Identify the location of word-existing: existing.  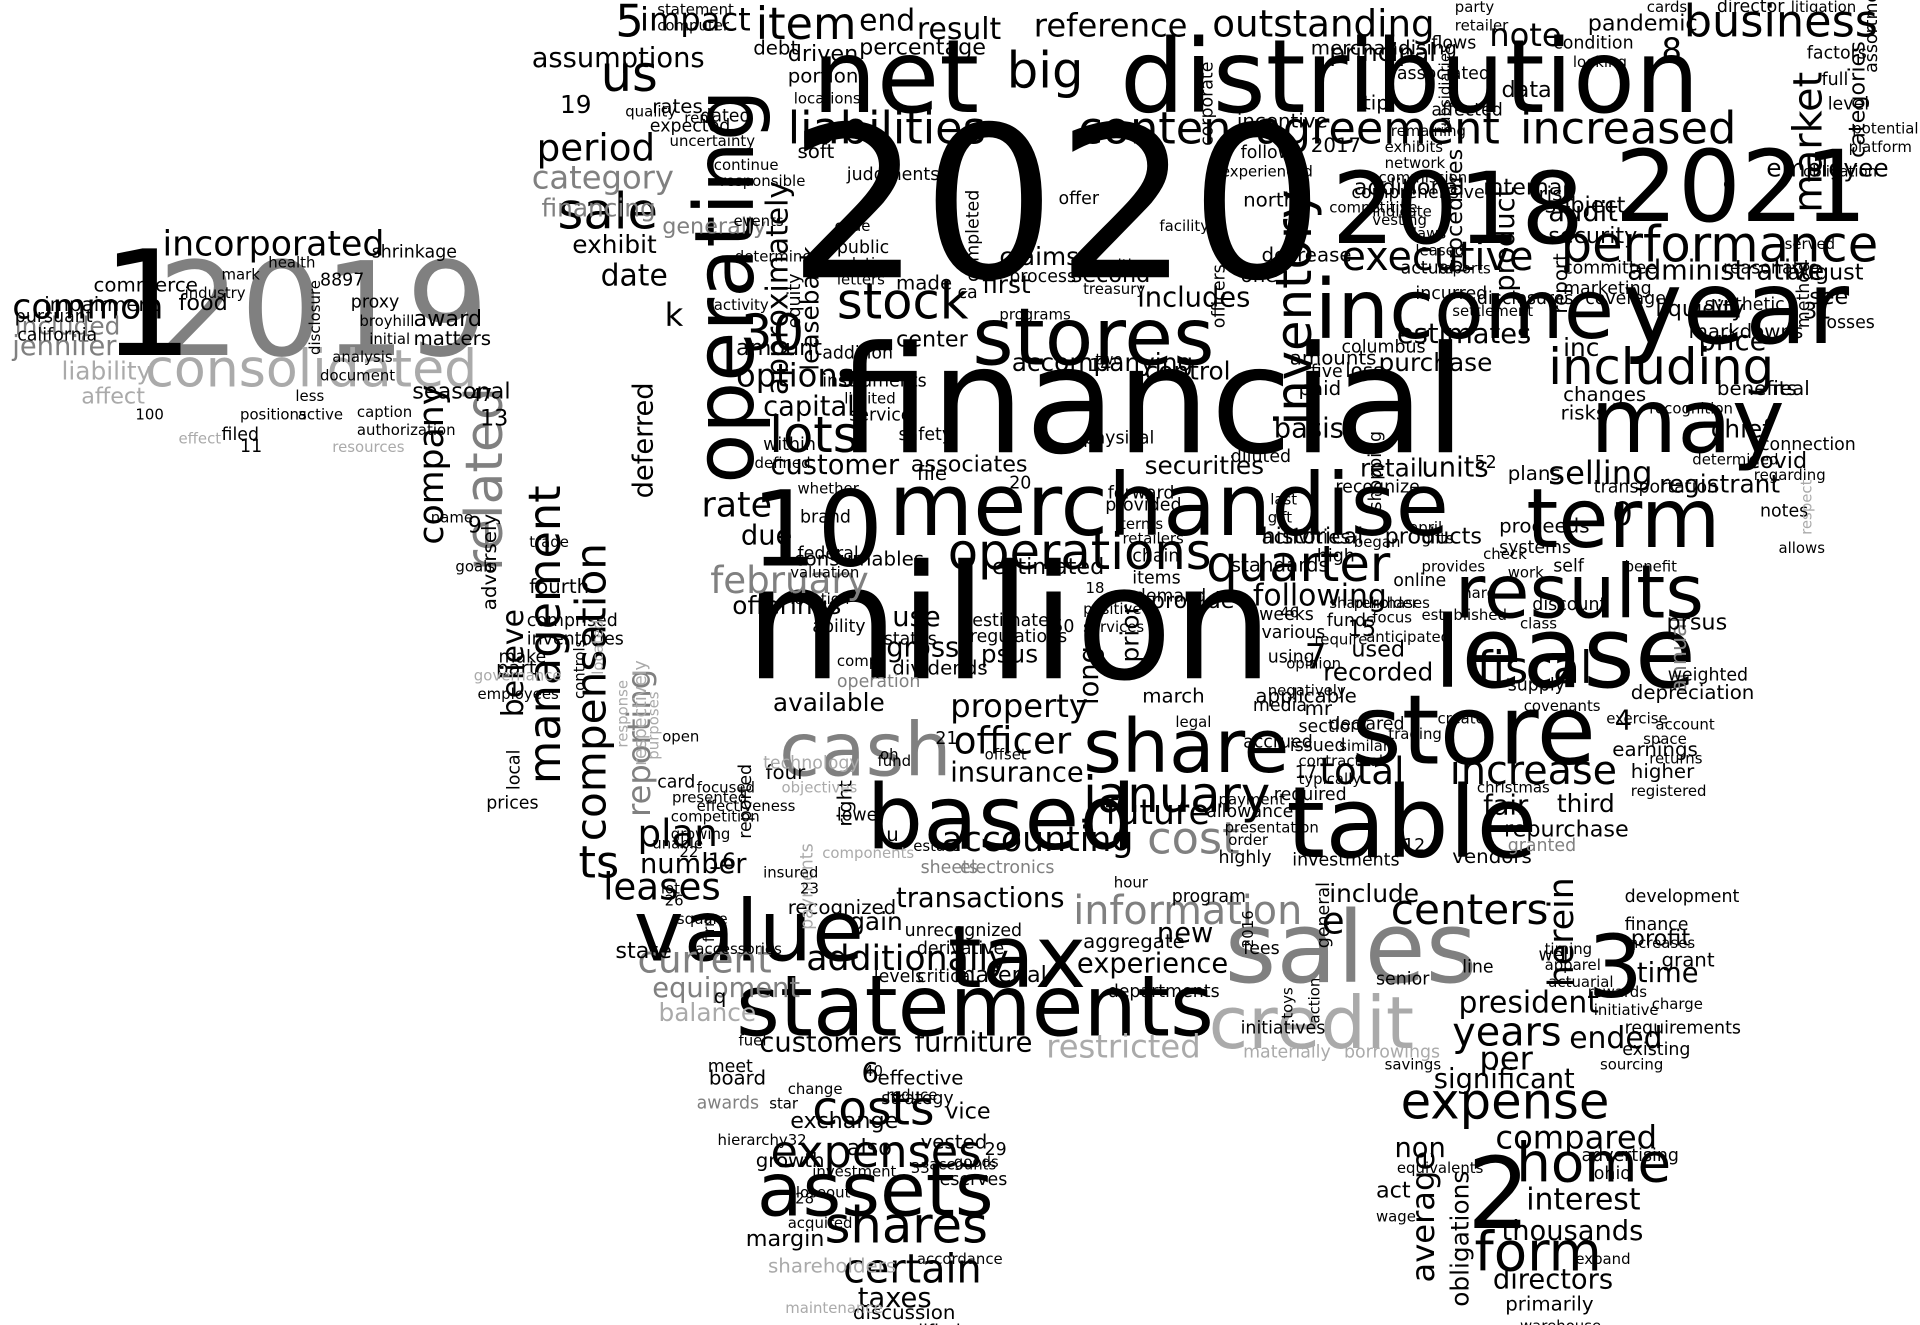
(1656, 1050).